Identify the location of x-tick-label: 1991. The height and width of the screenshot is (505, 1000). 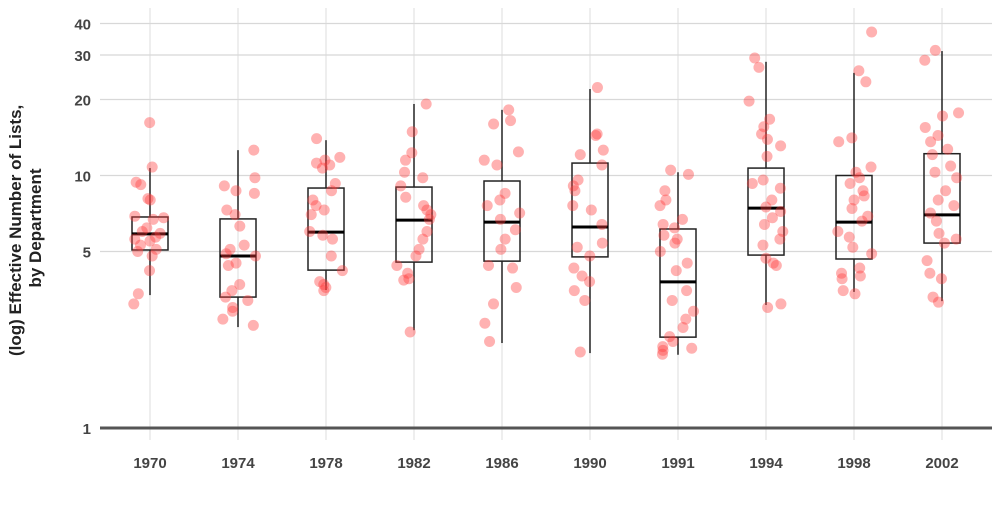
(677, 463).